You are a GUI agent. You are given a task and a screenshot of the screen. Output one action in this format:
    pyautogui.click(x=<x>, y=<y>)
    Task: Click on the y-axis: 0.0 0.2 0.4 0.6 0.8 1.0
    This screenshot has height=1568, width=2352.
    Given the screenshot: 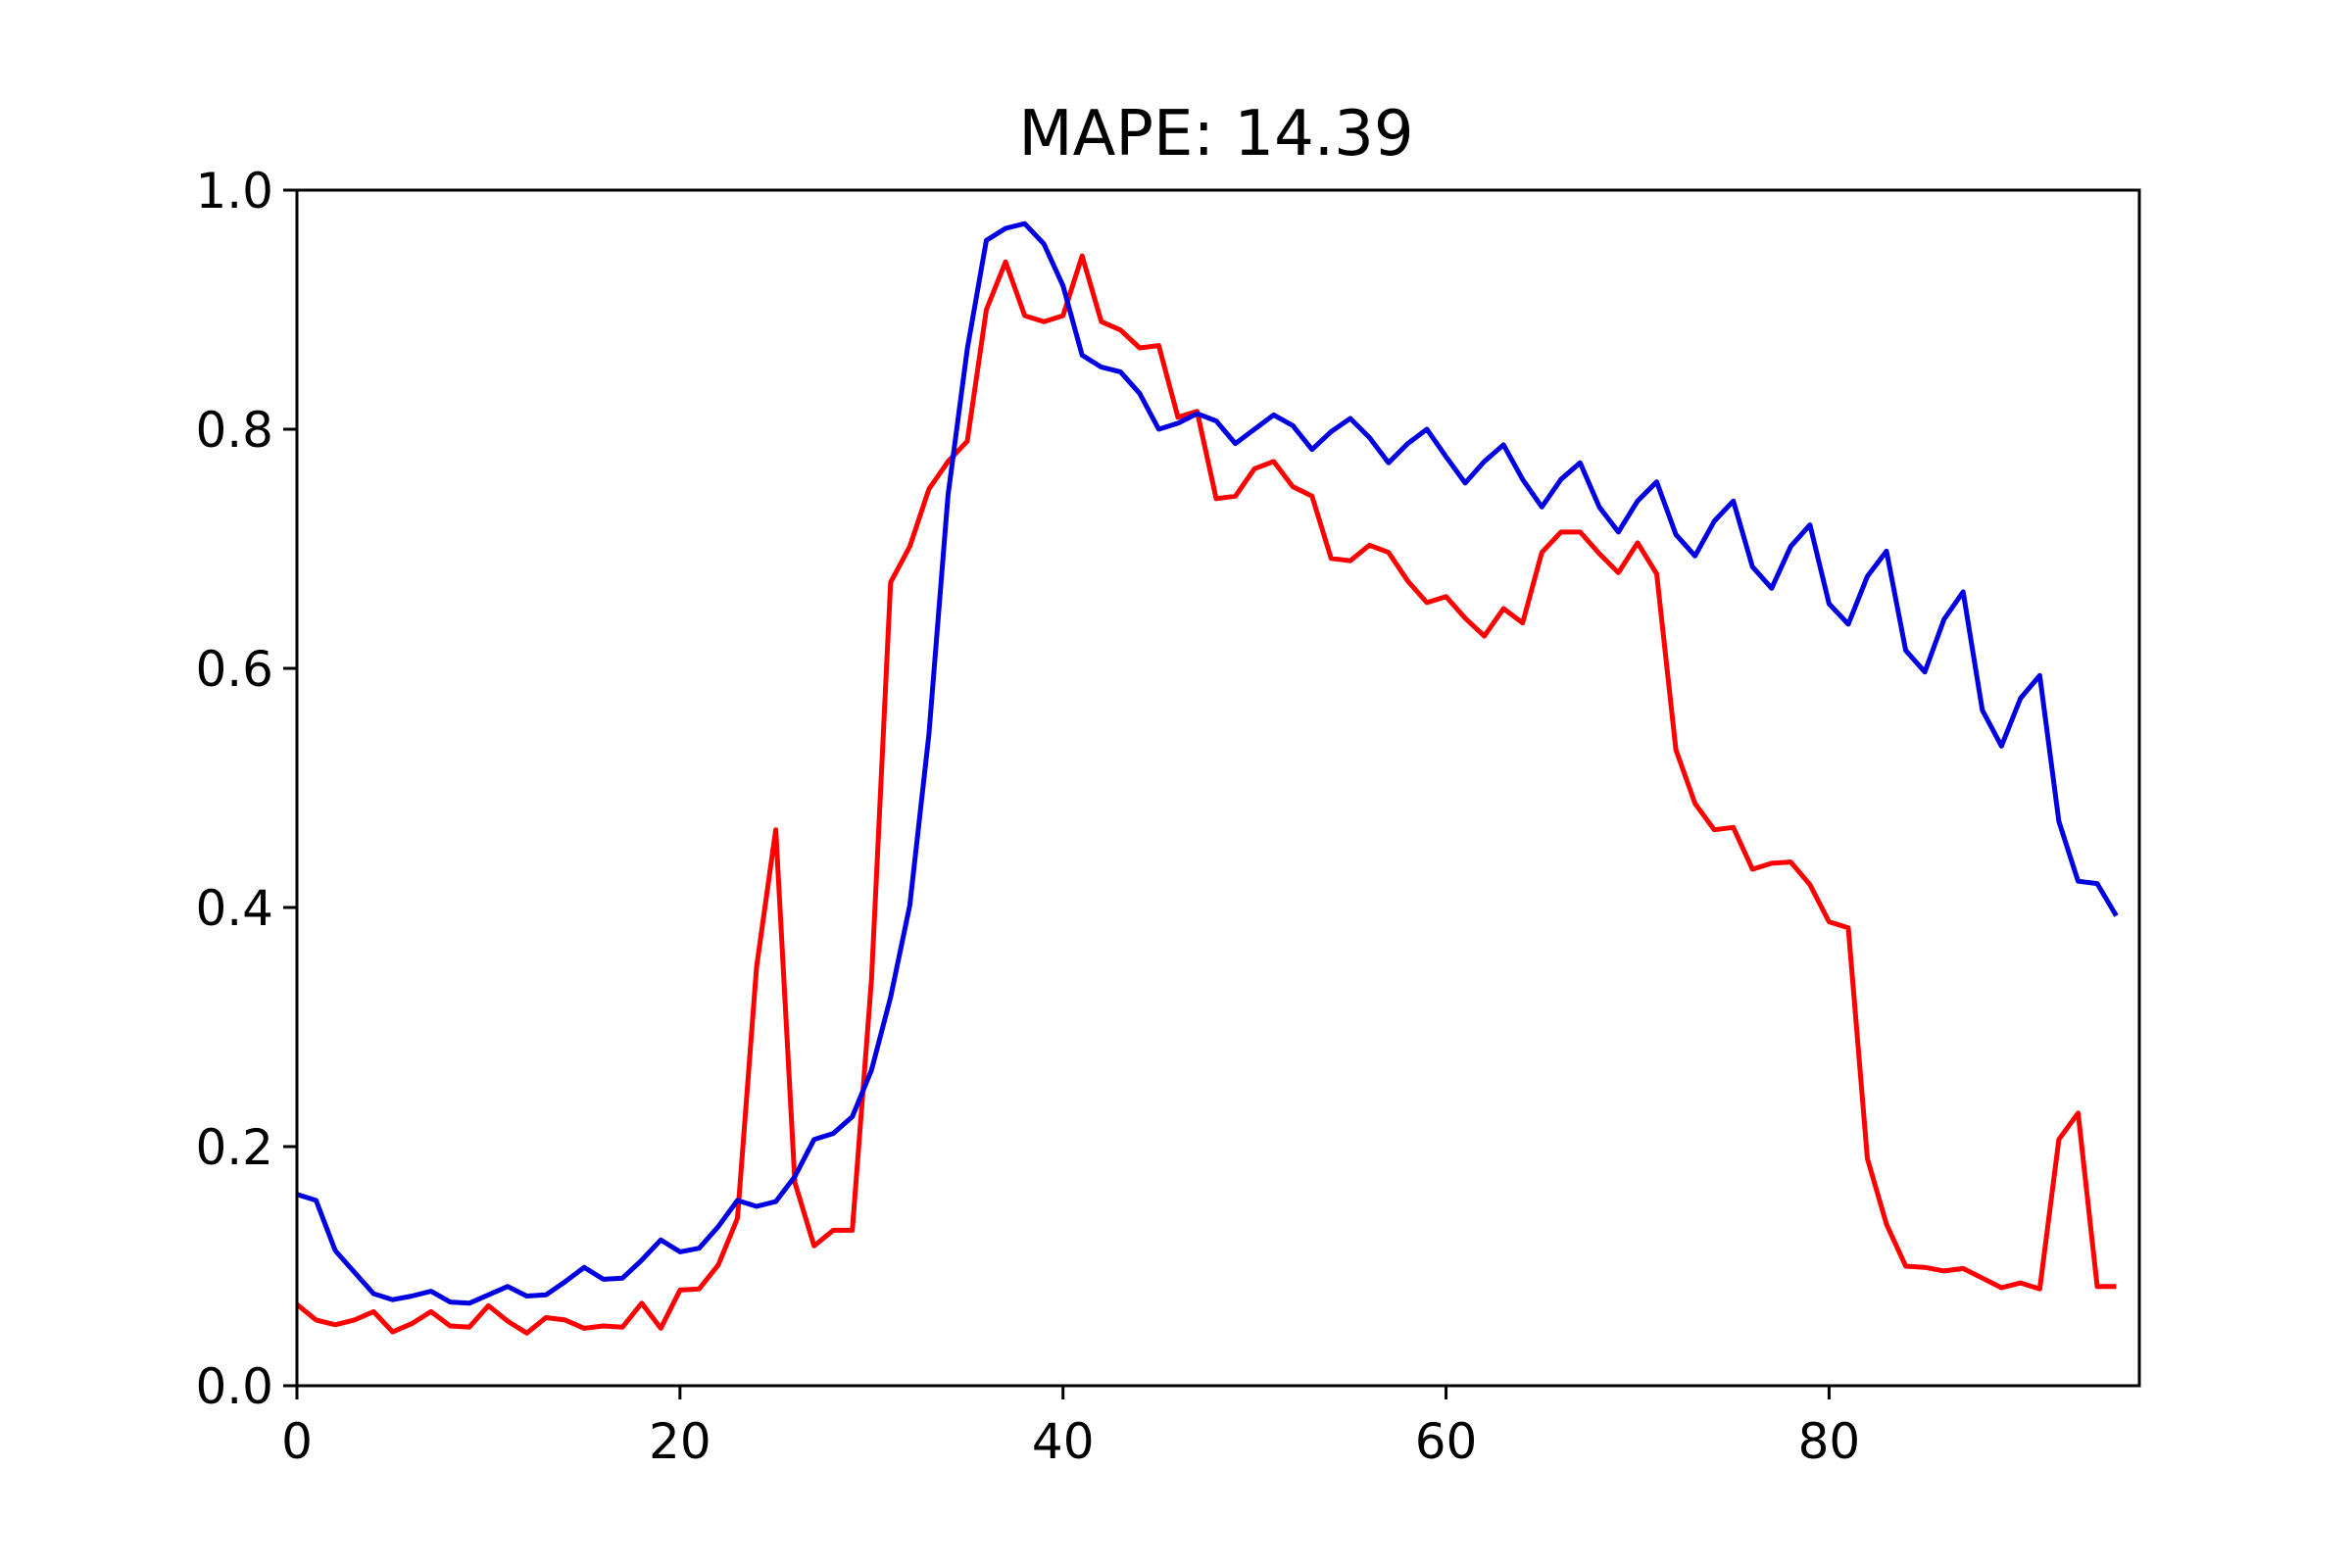 What is the action you would take?
    pyautogui.click(x=246, y=789)
    